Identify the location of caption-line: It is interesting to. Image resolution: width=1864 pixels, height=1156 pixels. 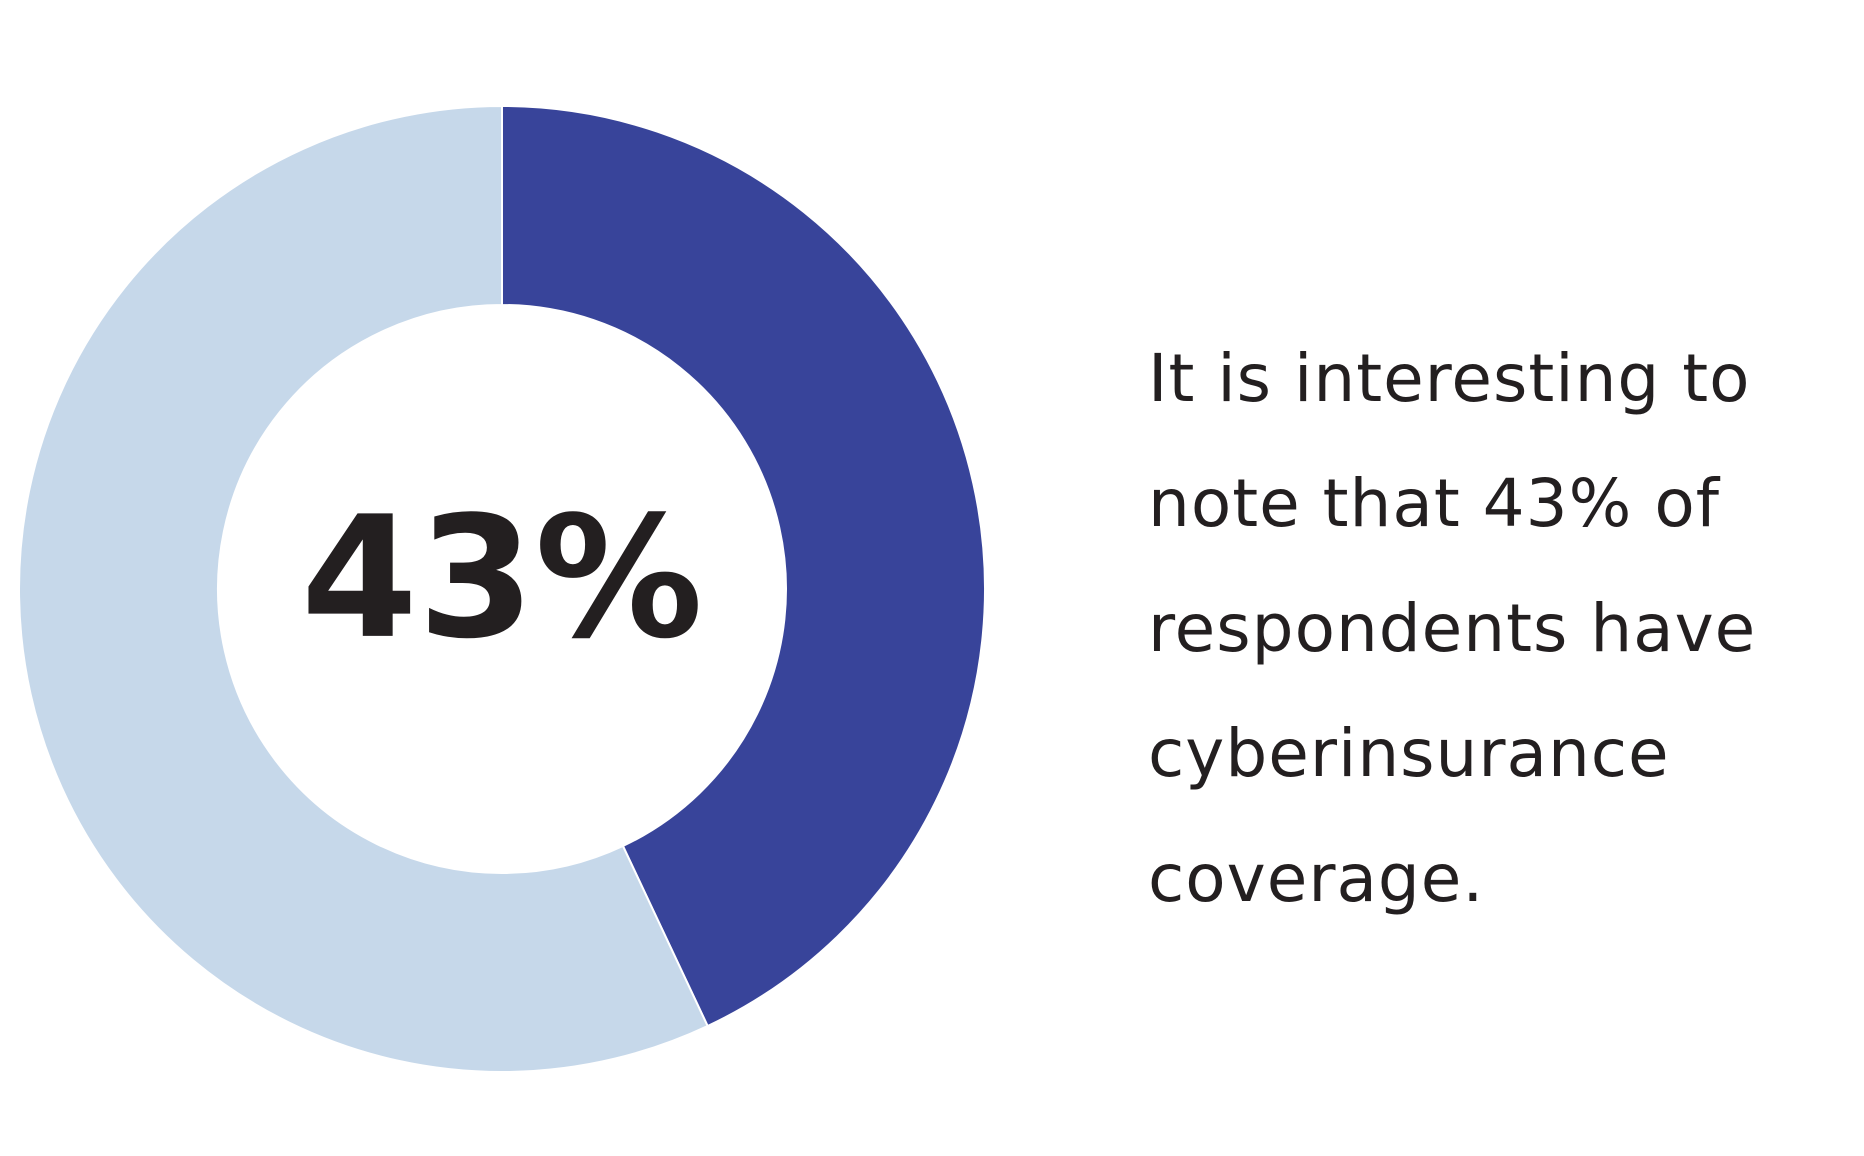
(1449, 378).